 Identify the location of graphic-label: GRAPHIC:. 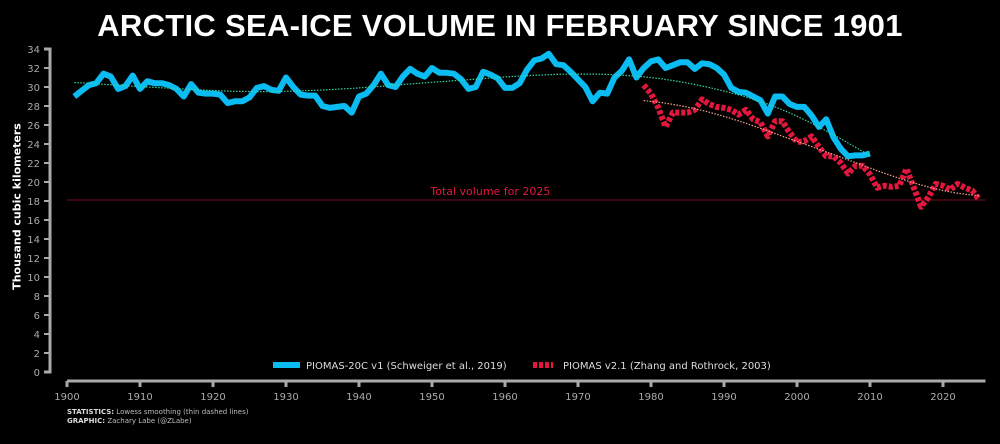
(86, 421).